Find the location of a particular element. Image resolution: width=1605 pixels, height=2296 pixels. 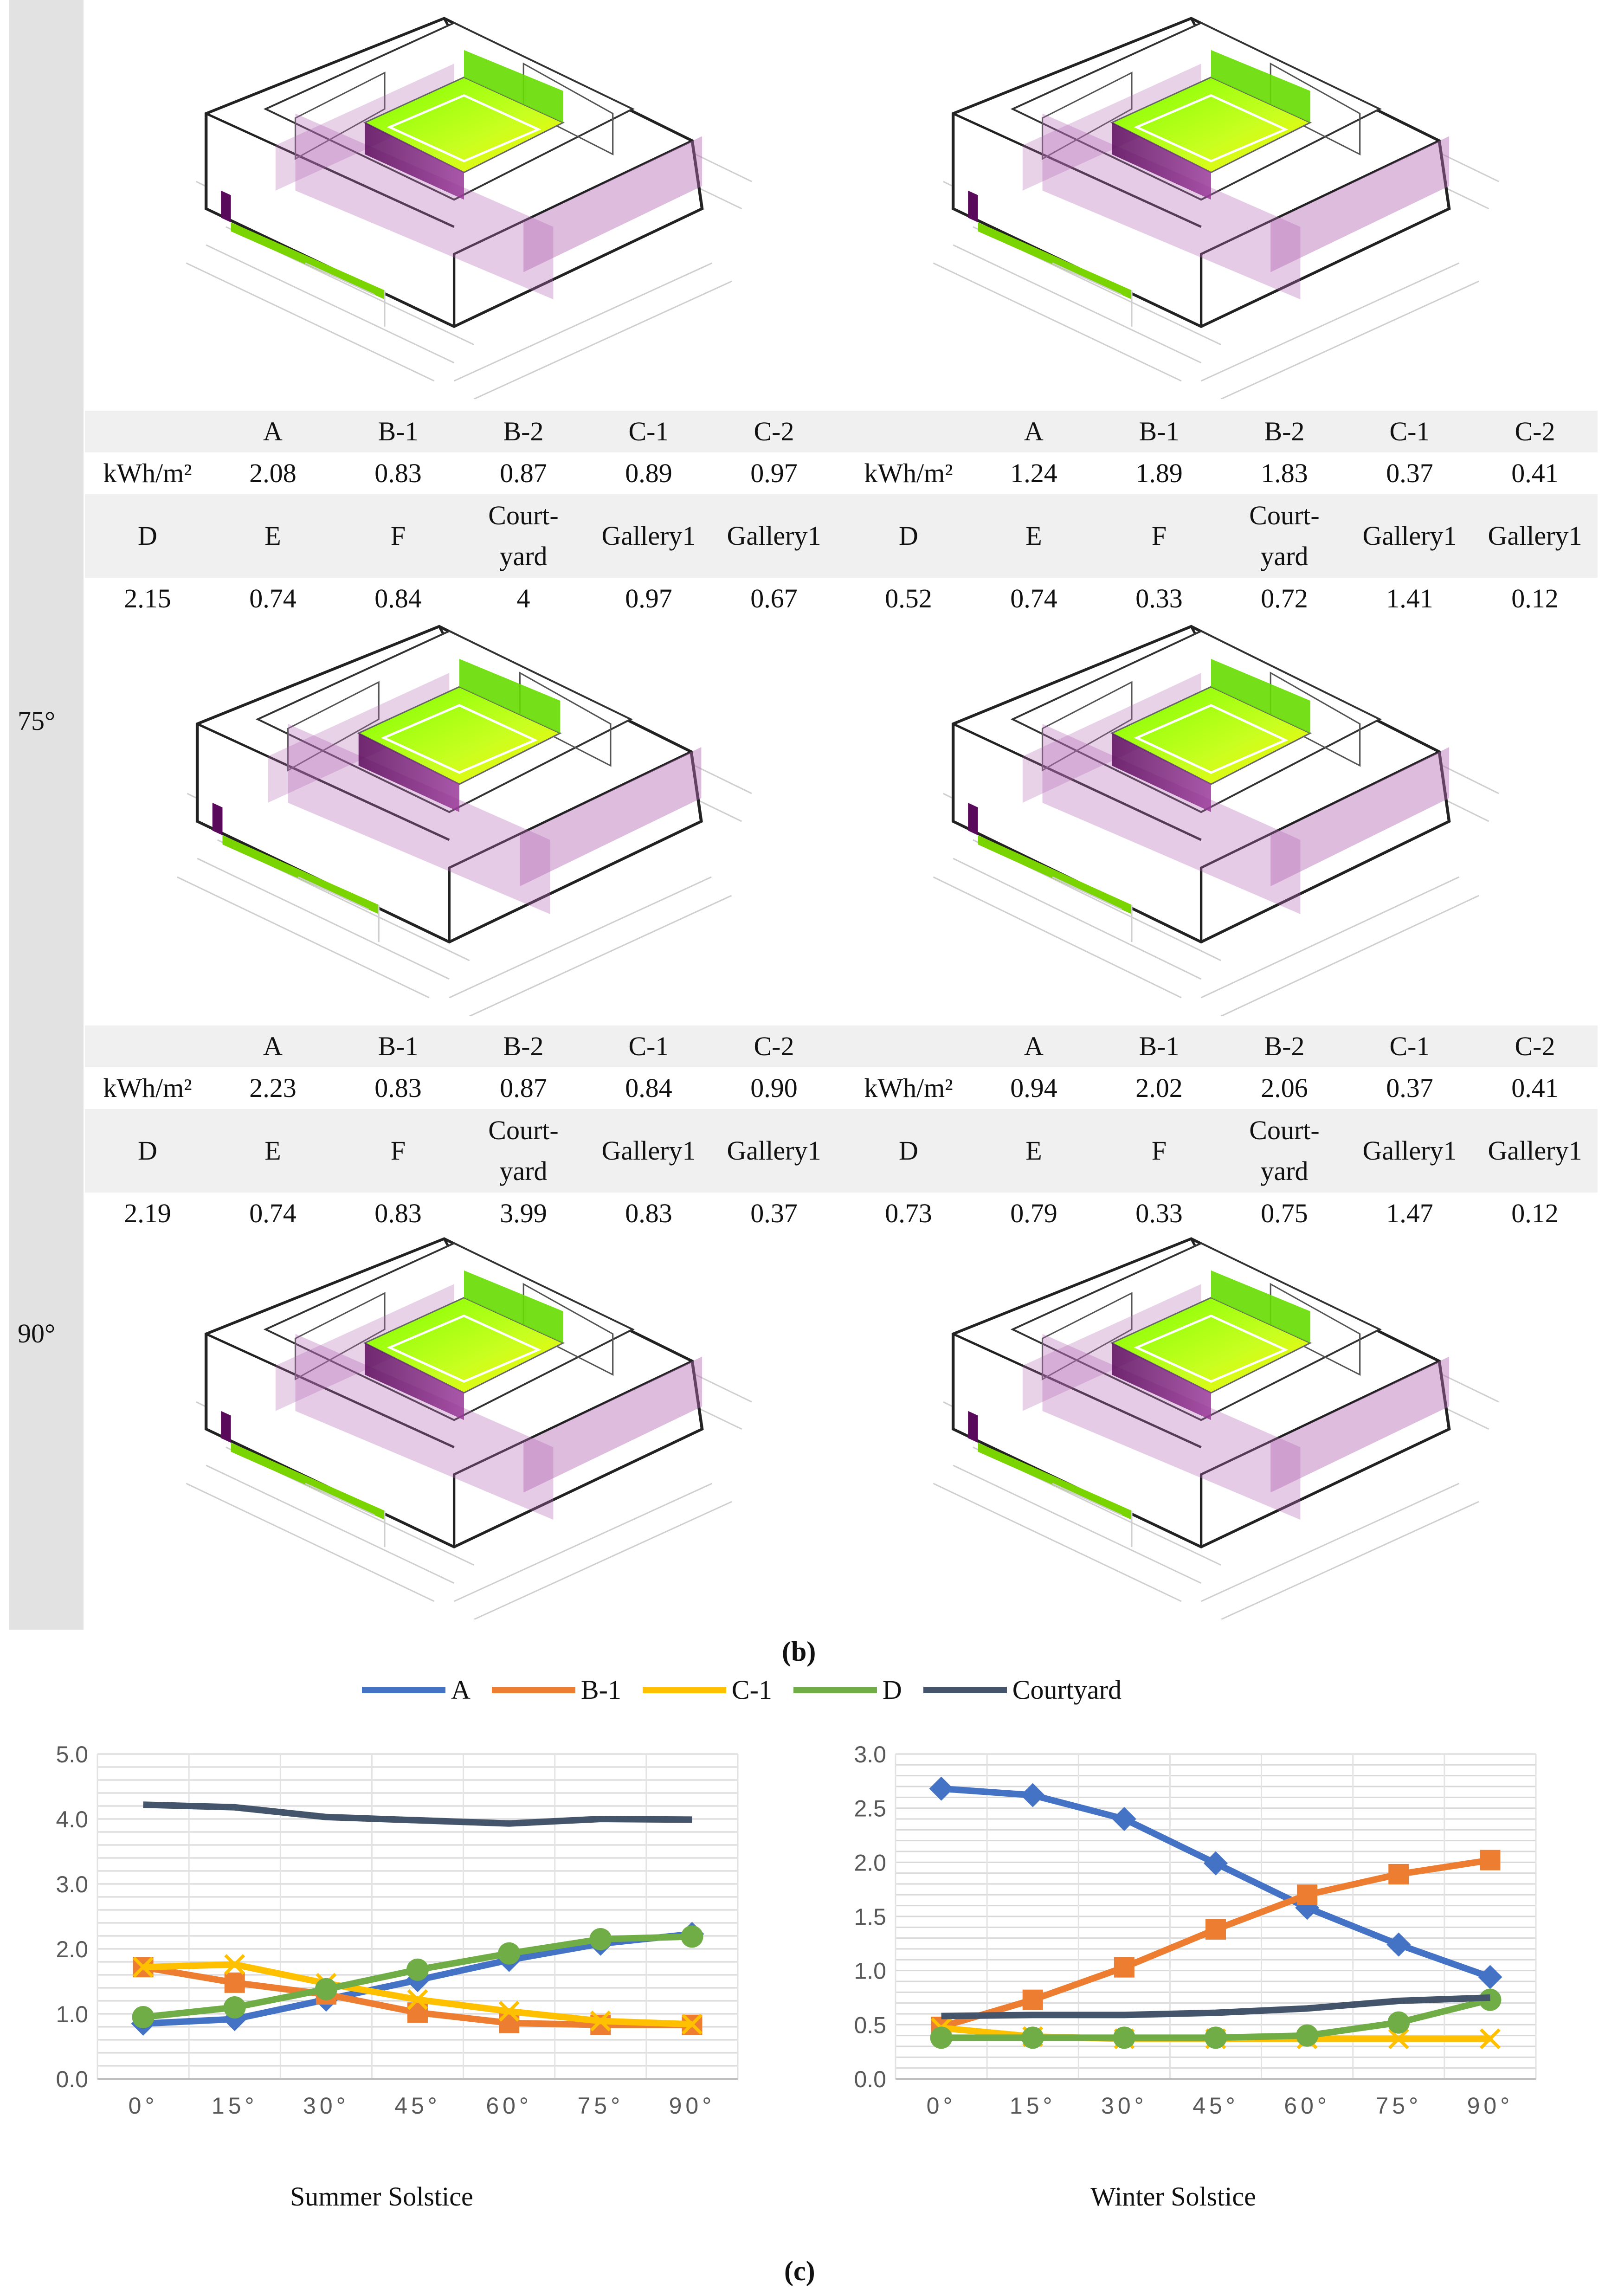

model-render-90-summer is located at coordinates (464, 1424).